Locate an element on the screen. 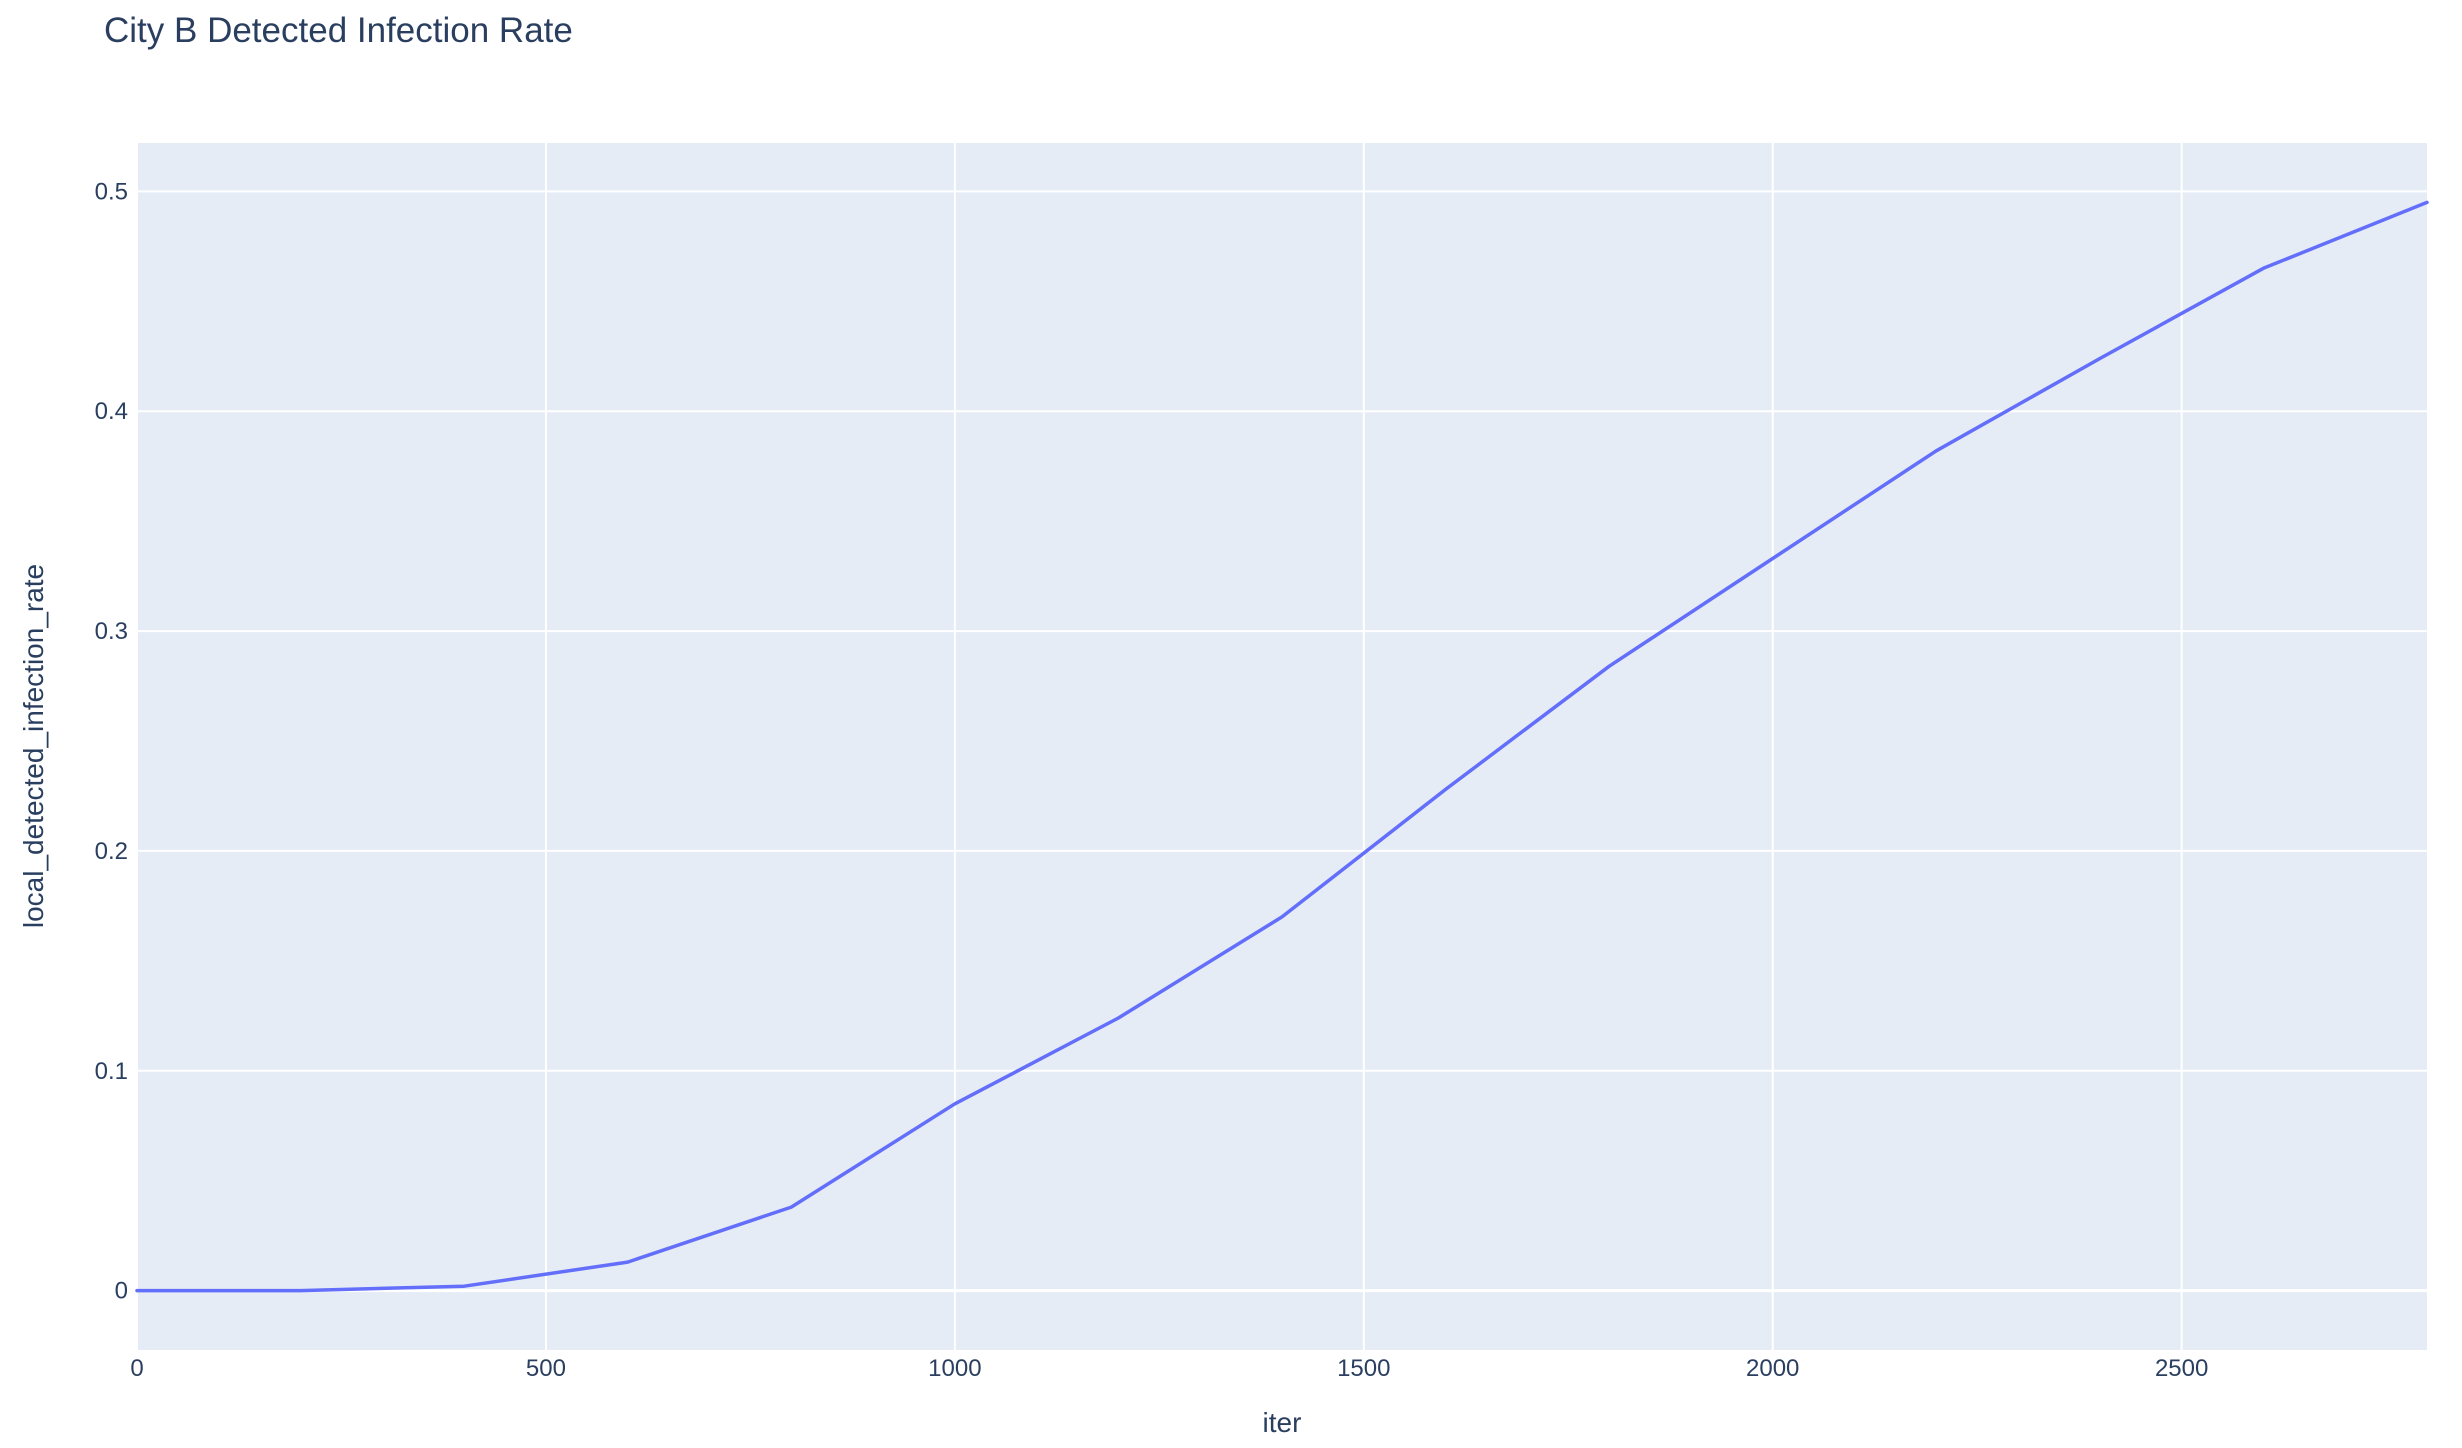 The width and height of the screenshot is (2462, 1448). y-tick-label: 0.4 is located at coordinates (111, 411).